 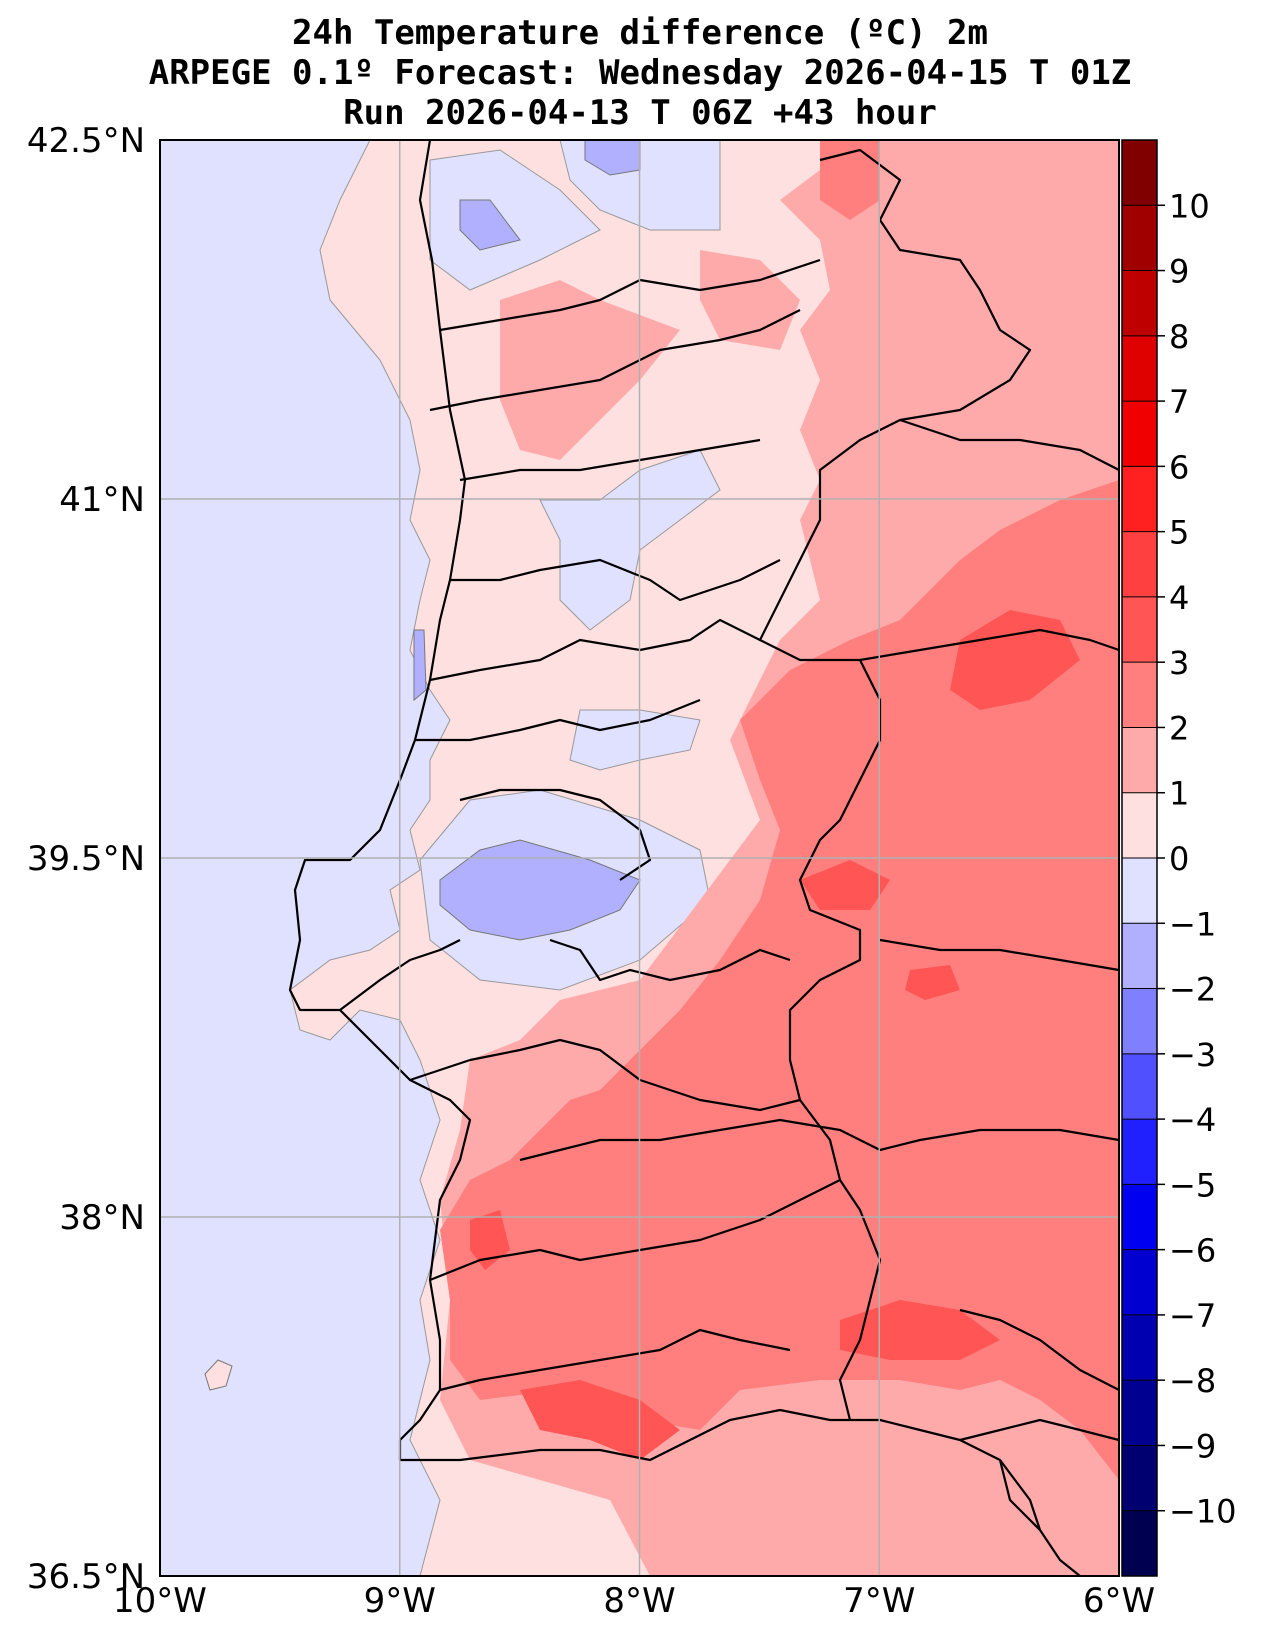 What do you see at coordinates (1119, 1601) in the screenshot?
I see `longitude-tick-label: 6°W` at bounding box center [1119, 1601].